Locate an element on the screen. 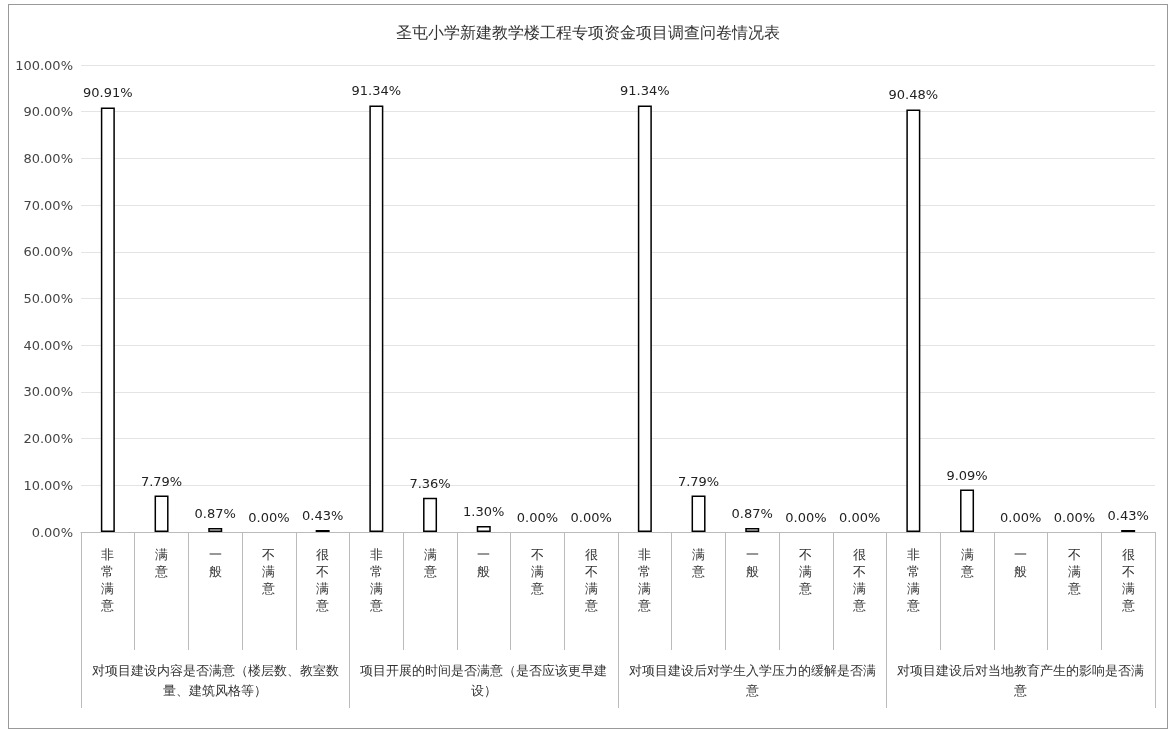  y-tick-label: 20.00% is located at coordinates (48, 439).